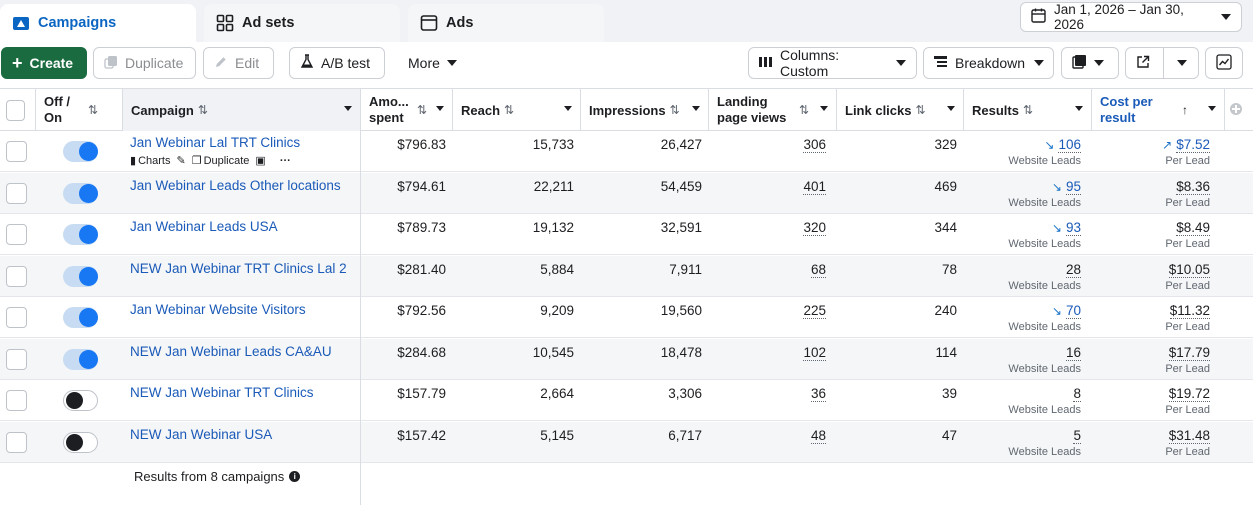  I want to click on ab-test-button: A/B test, so click(337, 63).